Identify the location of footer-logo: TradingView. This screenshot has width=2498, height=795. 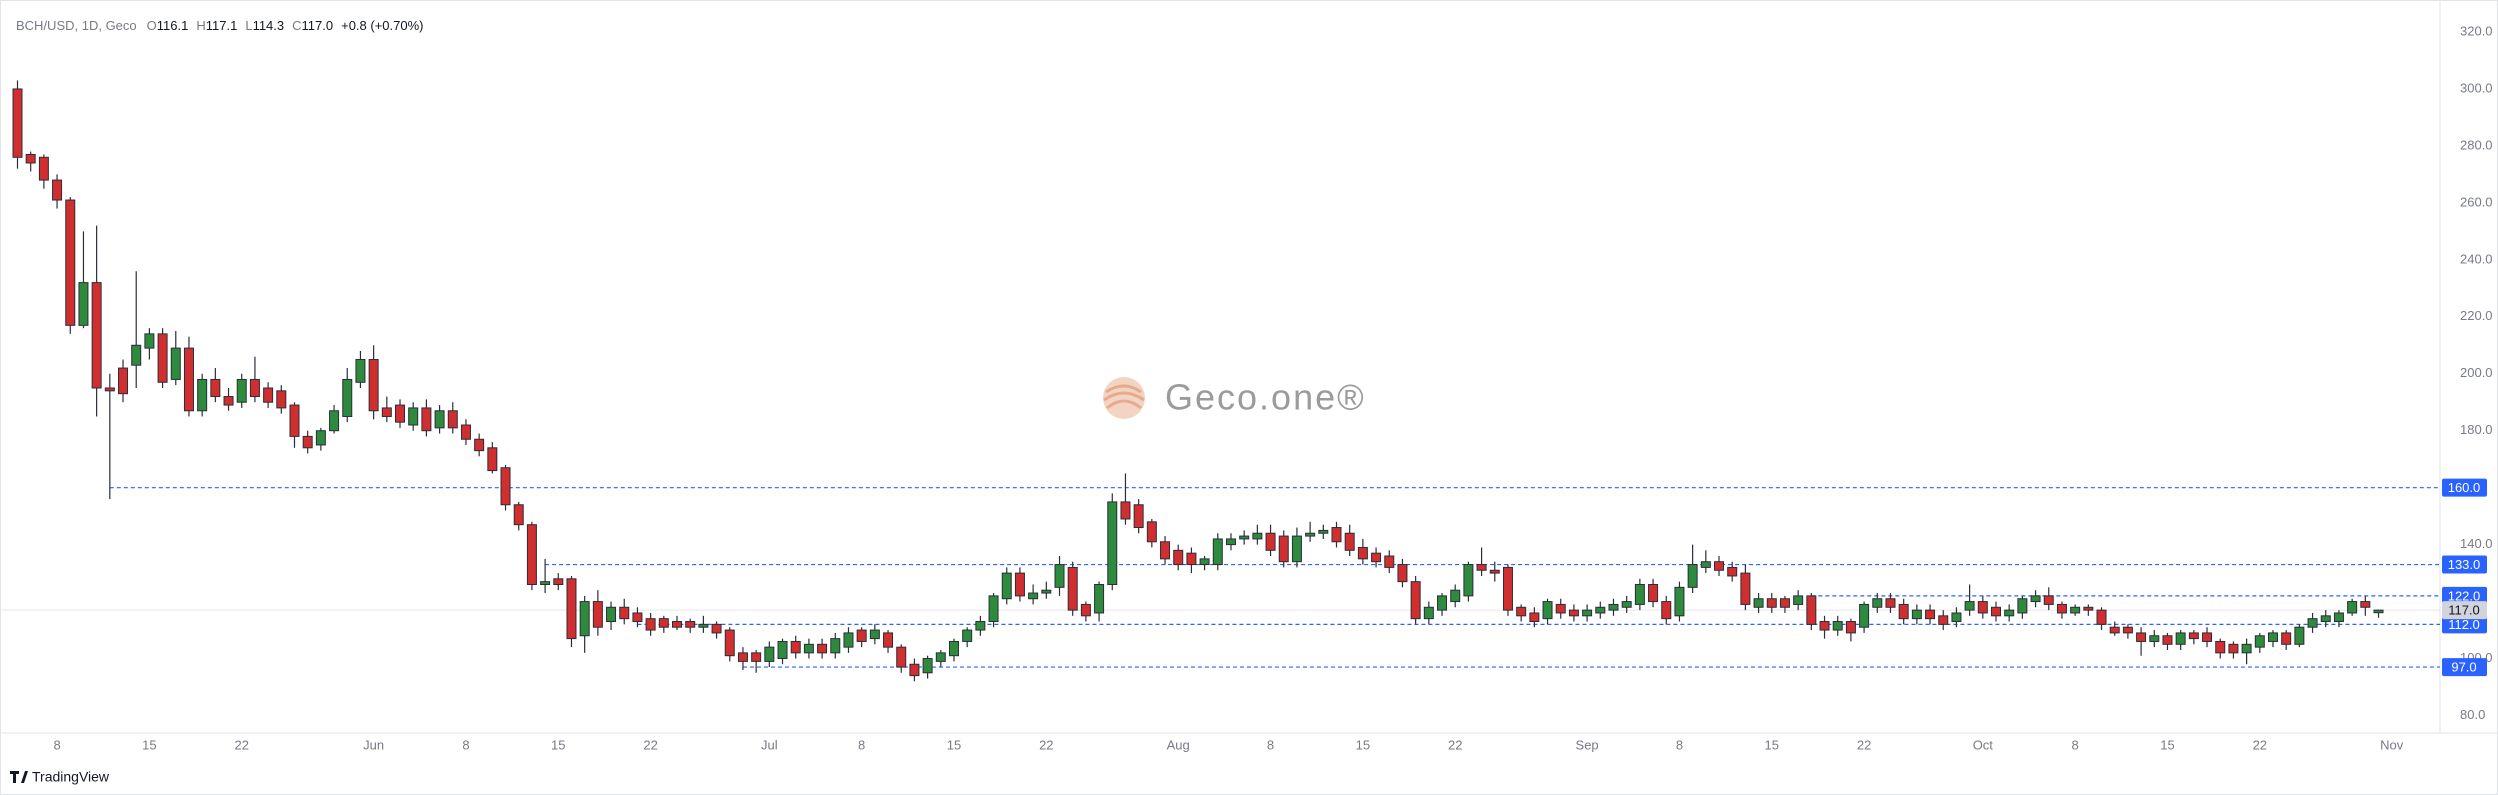
(60, 777).